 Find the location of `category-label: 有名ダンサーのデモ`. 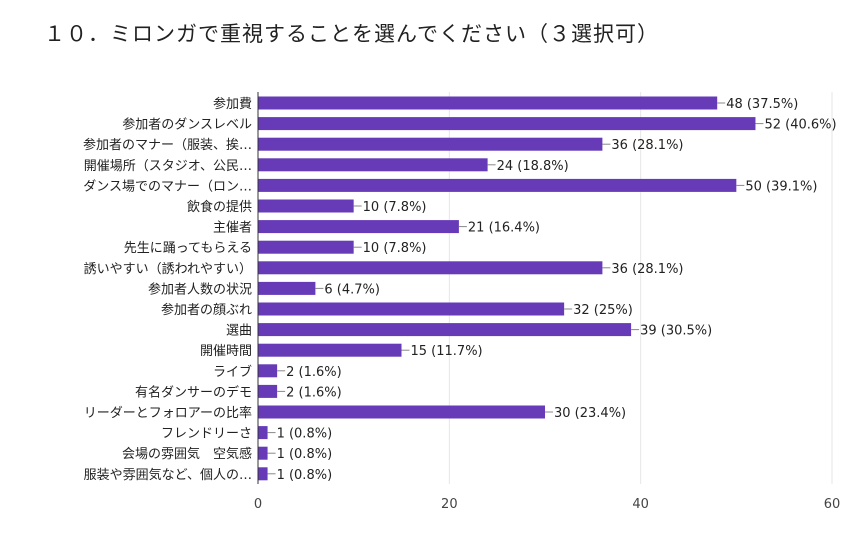

category-label: 有名ダンサーのデモ is located at coordinates (193, 392).